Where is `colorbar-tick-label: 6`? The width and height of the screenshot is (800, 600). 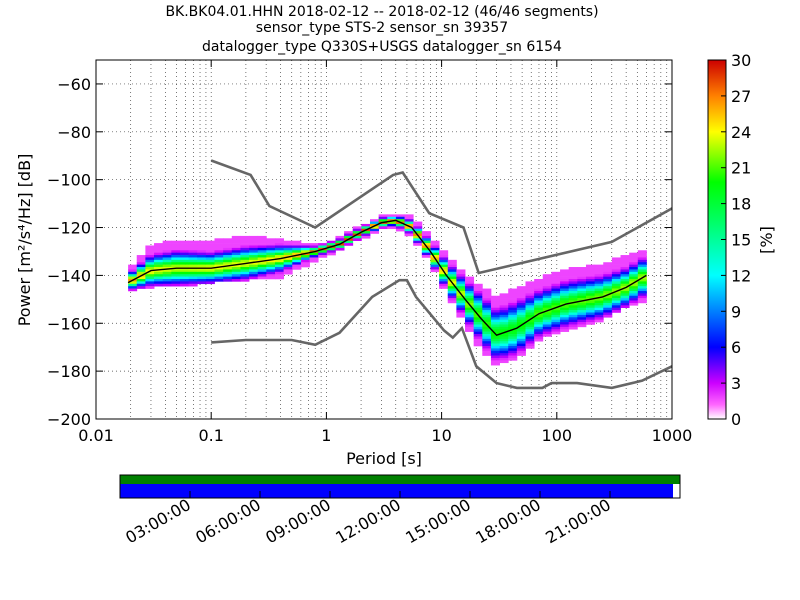 colorbar-tick-label: 6 is located at coordinates (736, 347).